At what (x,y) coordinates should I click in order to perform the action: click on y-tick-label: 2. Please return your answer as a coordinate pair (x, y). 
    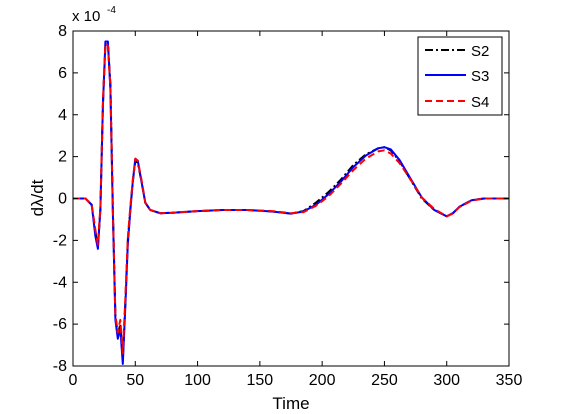
    Looking at the image, I should click on (62, 157).